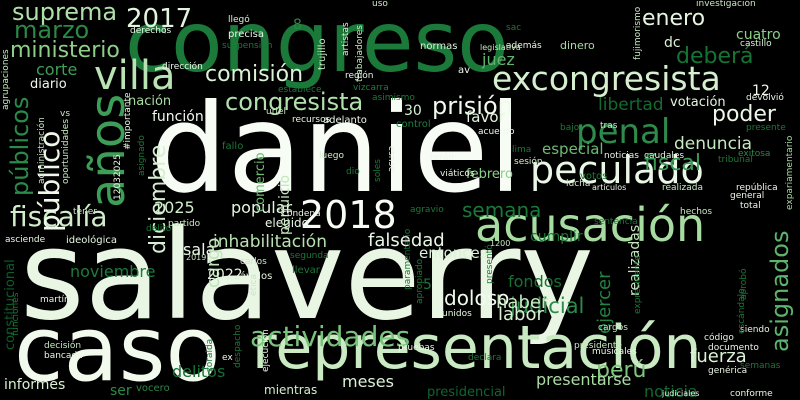 The height and width of the screenshot is (400, 800). What do you see at coordinates (413, 124) in the screenshot?
I see `word: control` at bounding box center [413, 124].